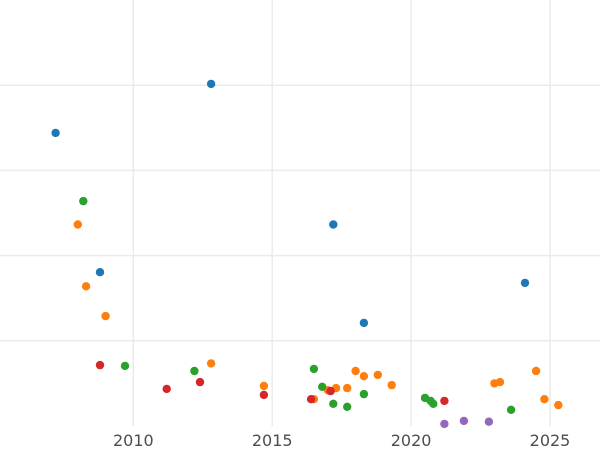 This screenshot has height=450, width=600. What do you see at coordinates (550, 440) in the screenshot?
I see `x-tick-label: 2025` at bounding box center [550, 440].